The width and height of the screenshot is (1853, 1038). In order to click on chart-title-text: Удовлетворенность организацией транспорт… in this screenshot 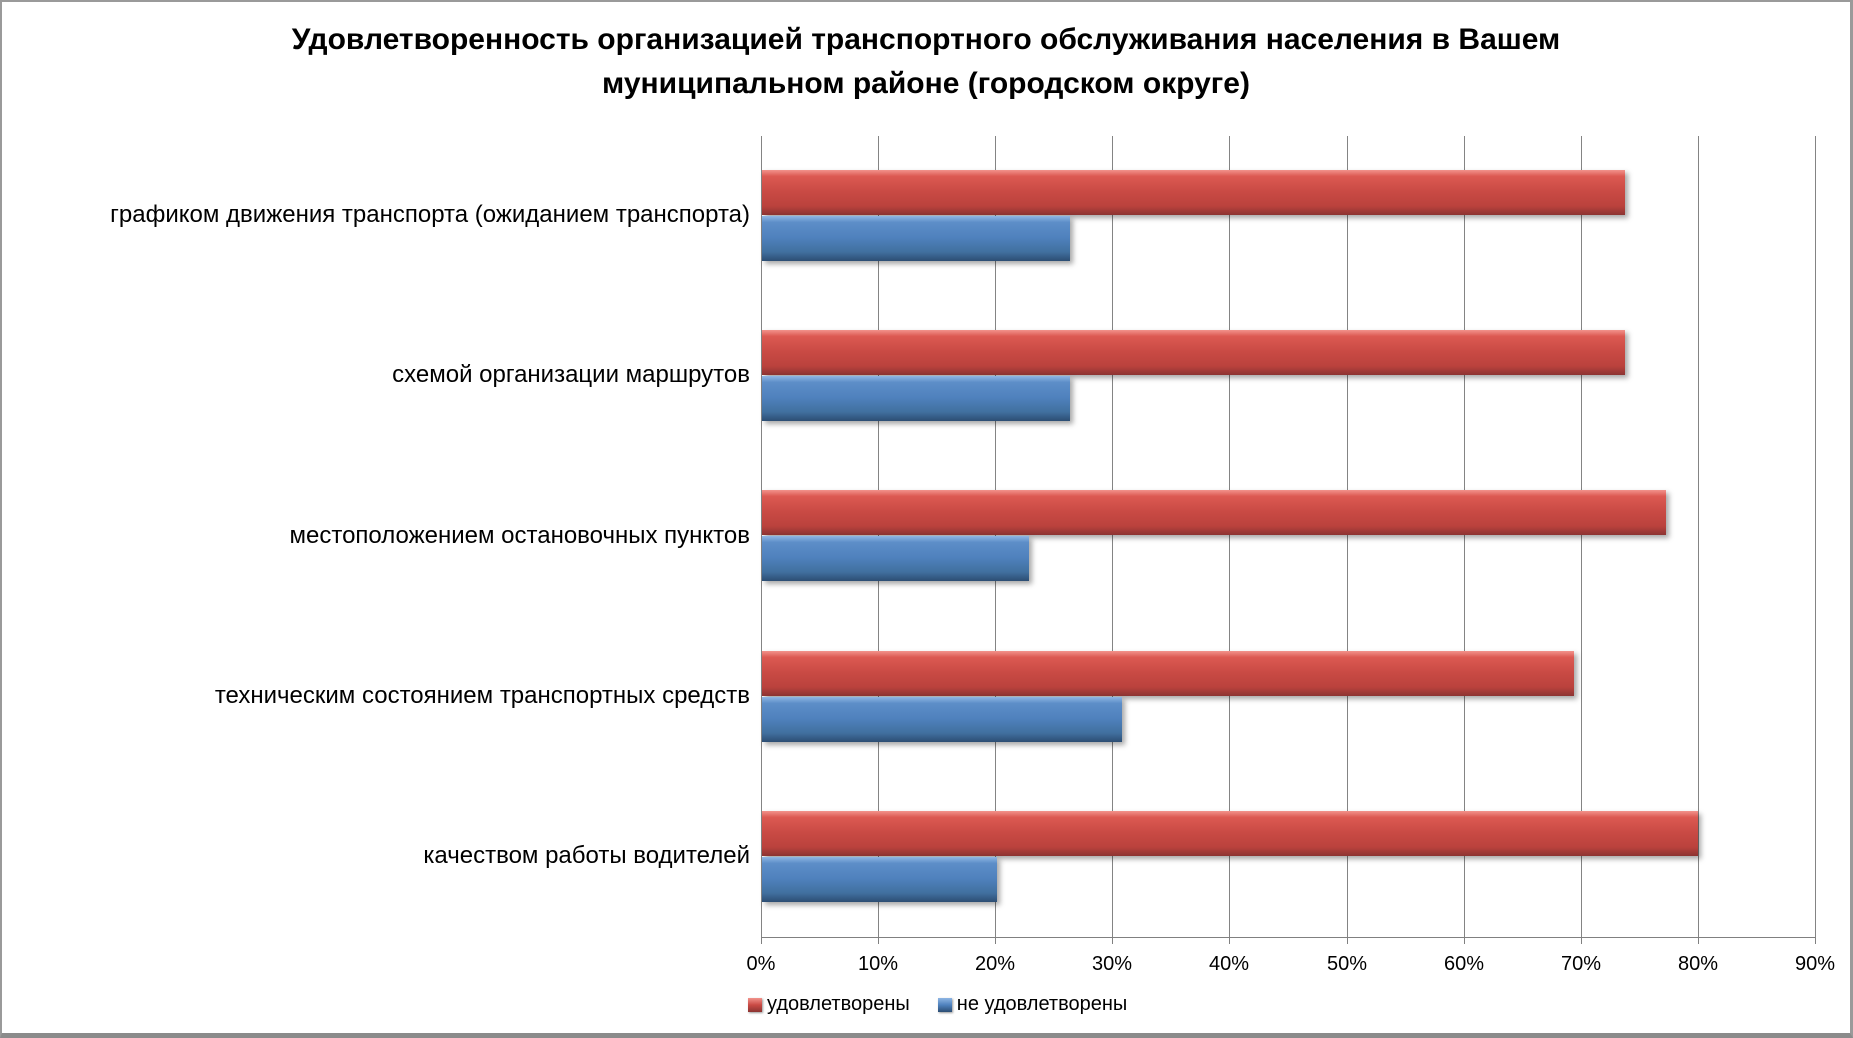, I will do `click(926, 61)`.